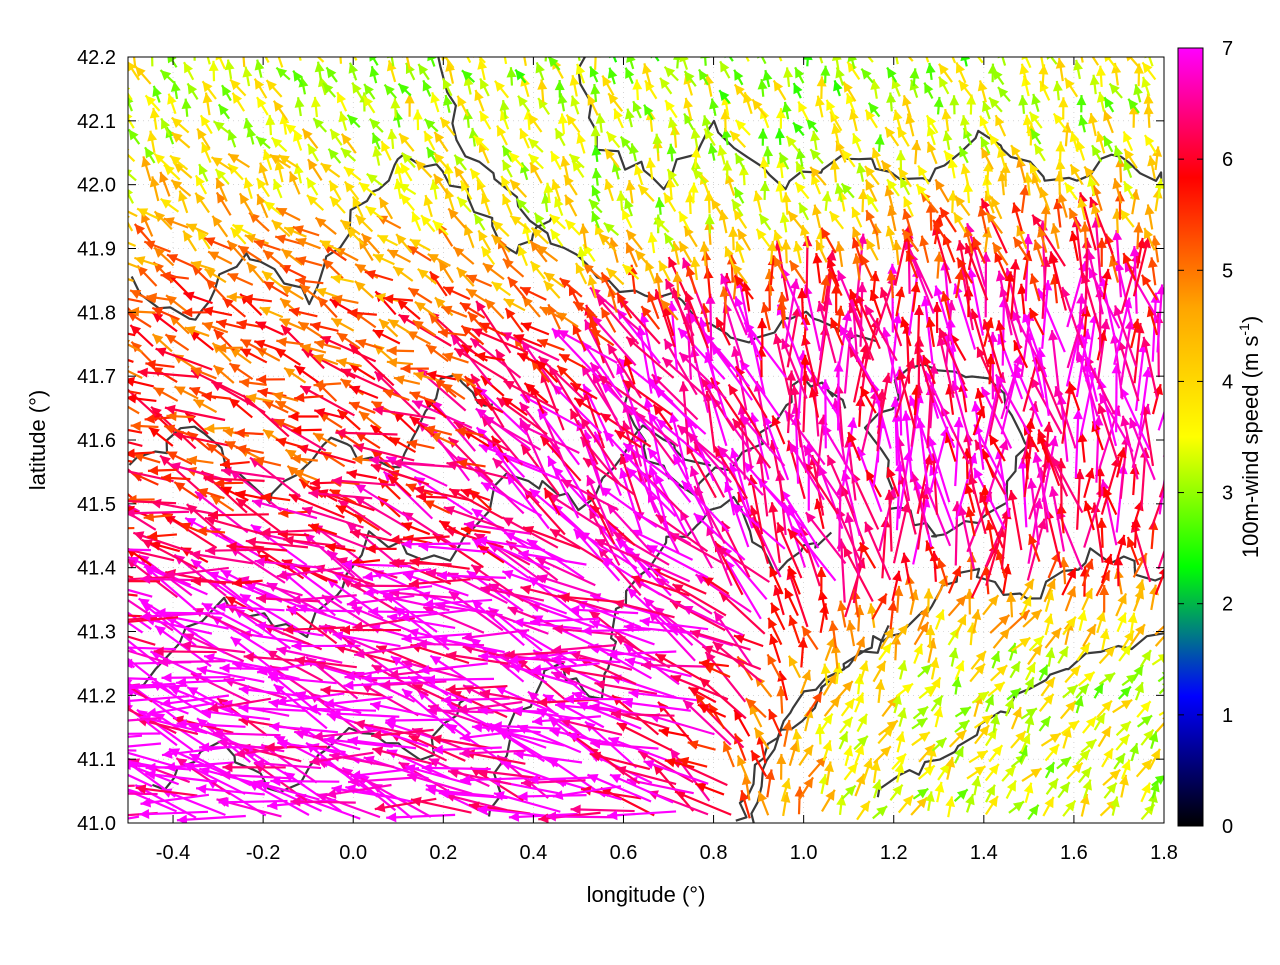 The width and height of the screenshot is (1280, 965). What do you see at coordinates (37, 440) in the screenshot?
I see `y-axis-label: latitude (°)` at bounding box center [37, 440].